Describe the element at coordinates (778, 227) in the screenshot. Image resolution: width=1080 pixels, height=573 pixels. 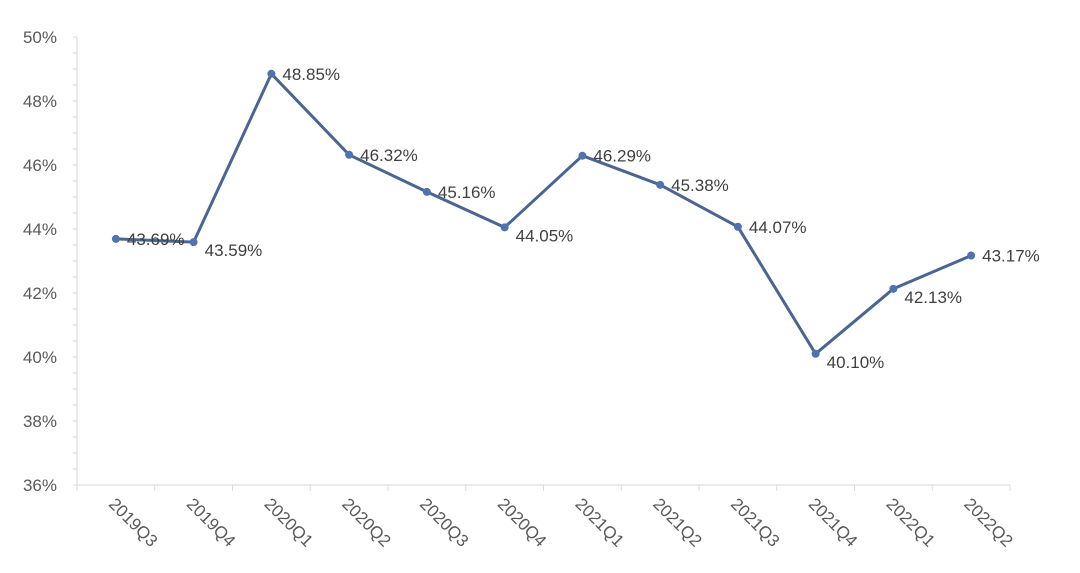
I see `data-label: 44.07%` at that location.